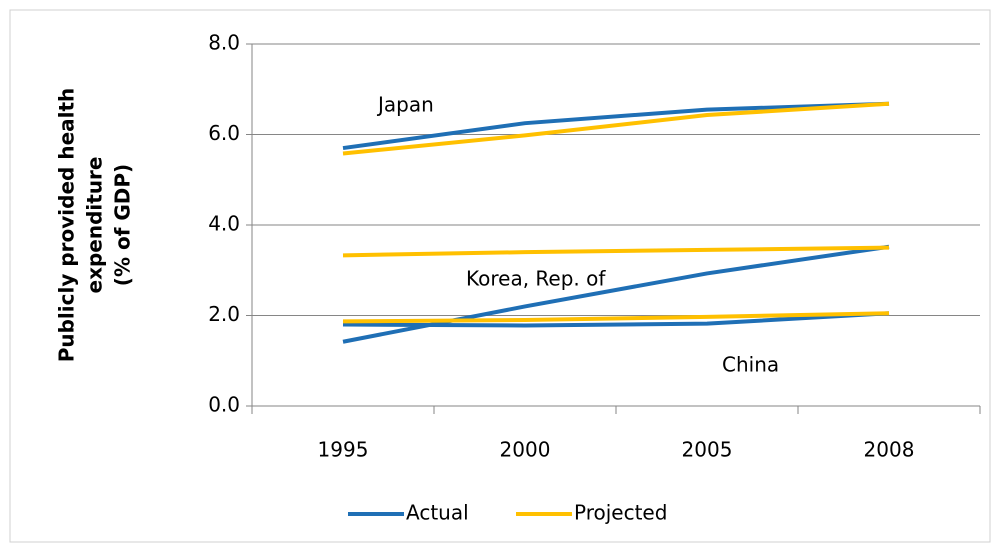 The height and width of the screenshot is (552, 1000). I want to click on y-axis-title: (% of GDP), so click(123, 225).